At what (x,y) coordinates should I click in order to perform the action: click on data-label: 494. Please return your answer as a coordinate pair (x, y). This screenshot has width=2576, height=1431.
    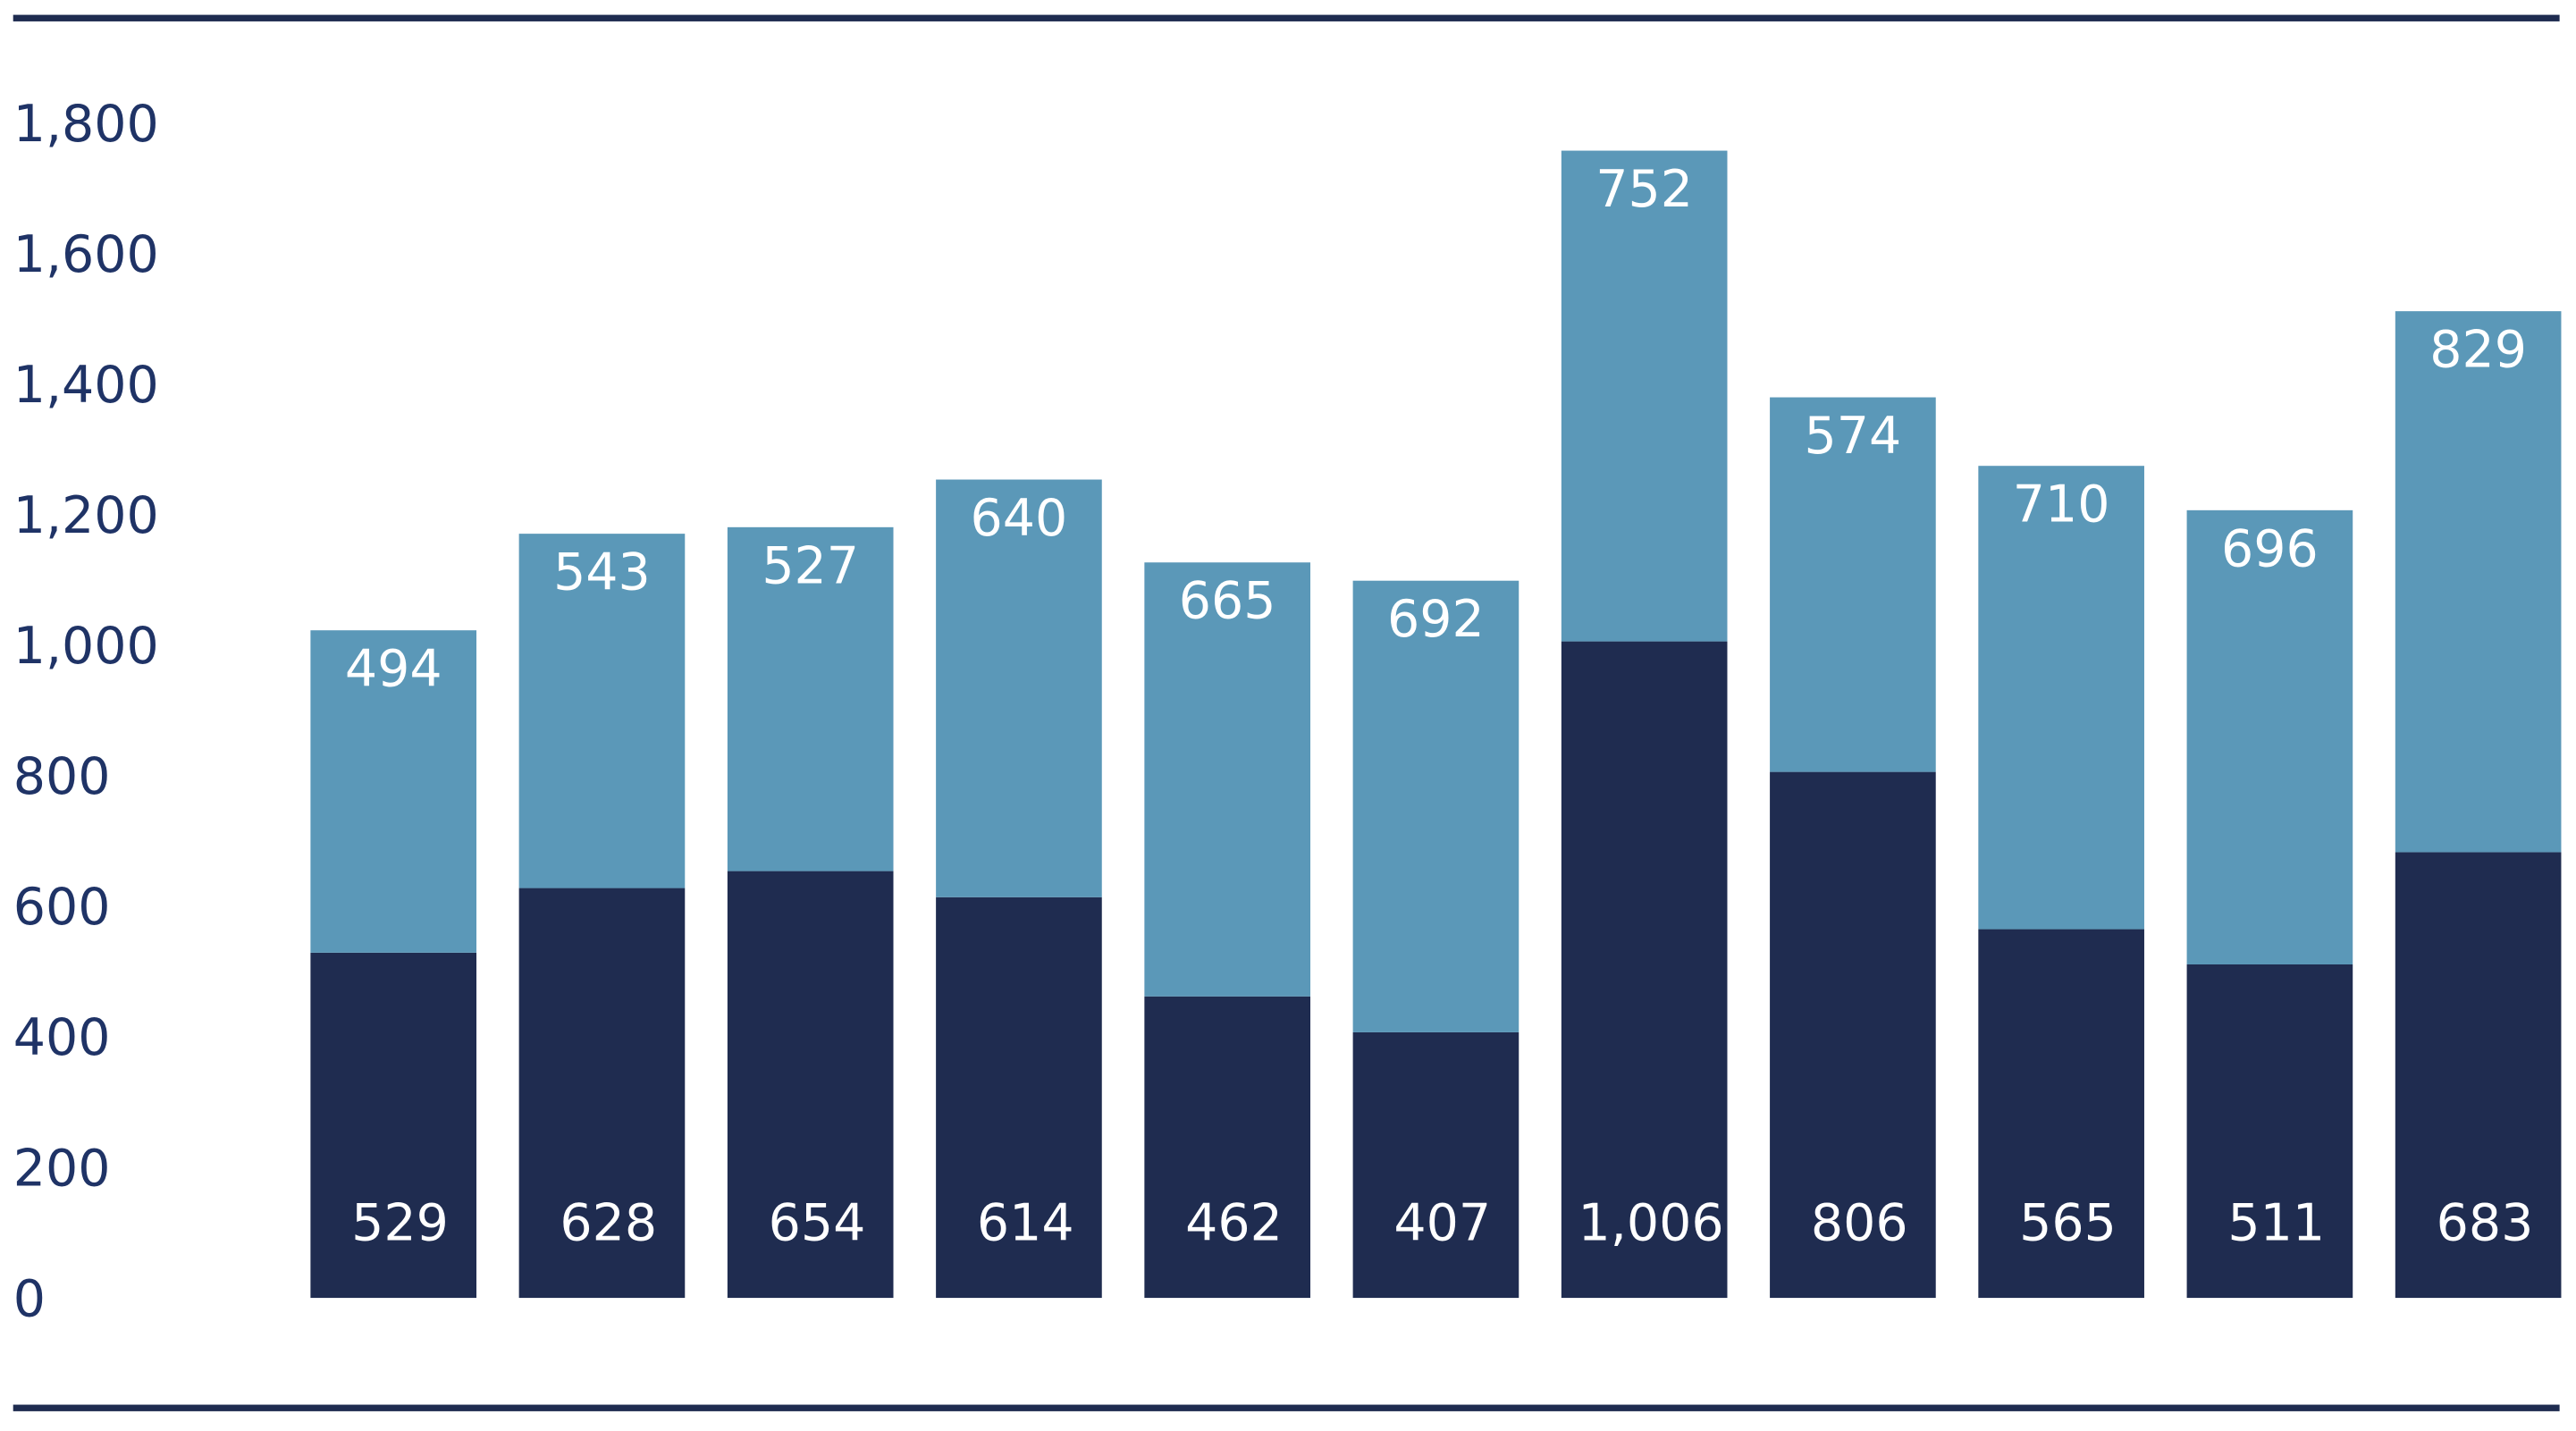
    Looking at the image, I should click on (394, 669).